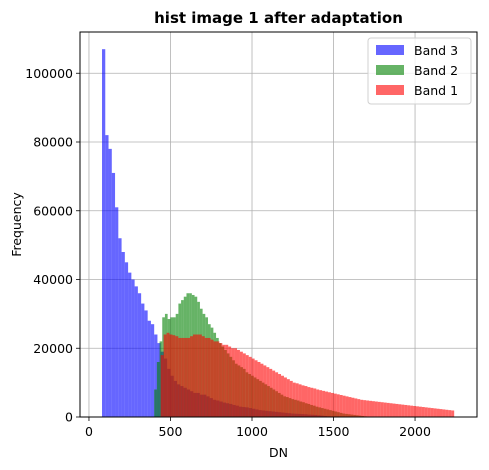  I want to click on x-tick-label: 0, so click(89, 431).